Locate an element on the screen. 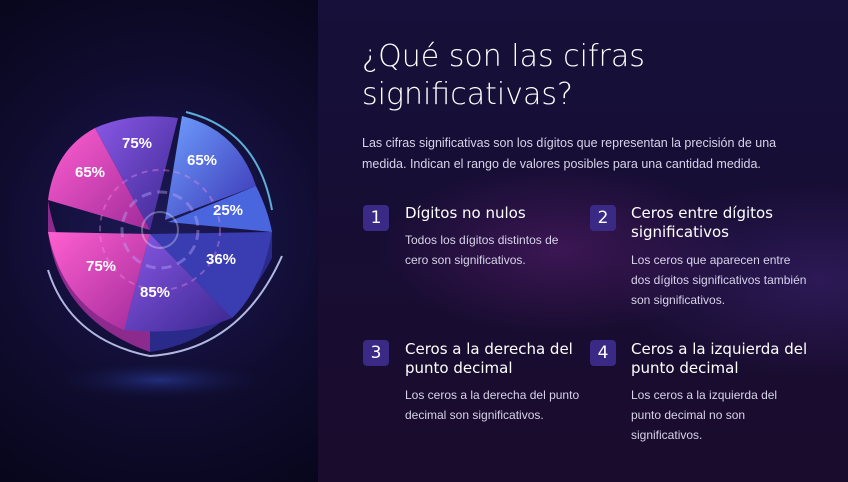 The image size is (848, 482). slice-label: 25% is located at coordinates (228, 210).